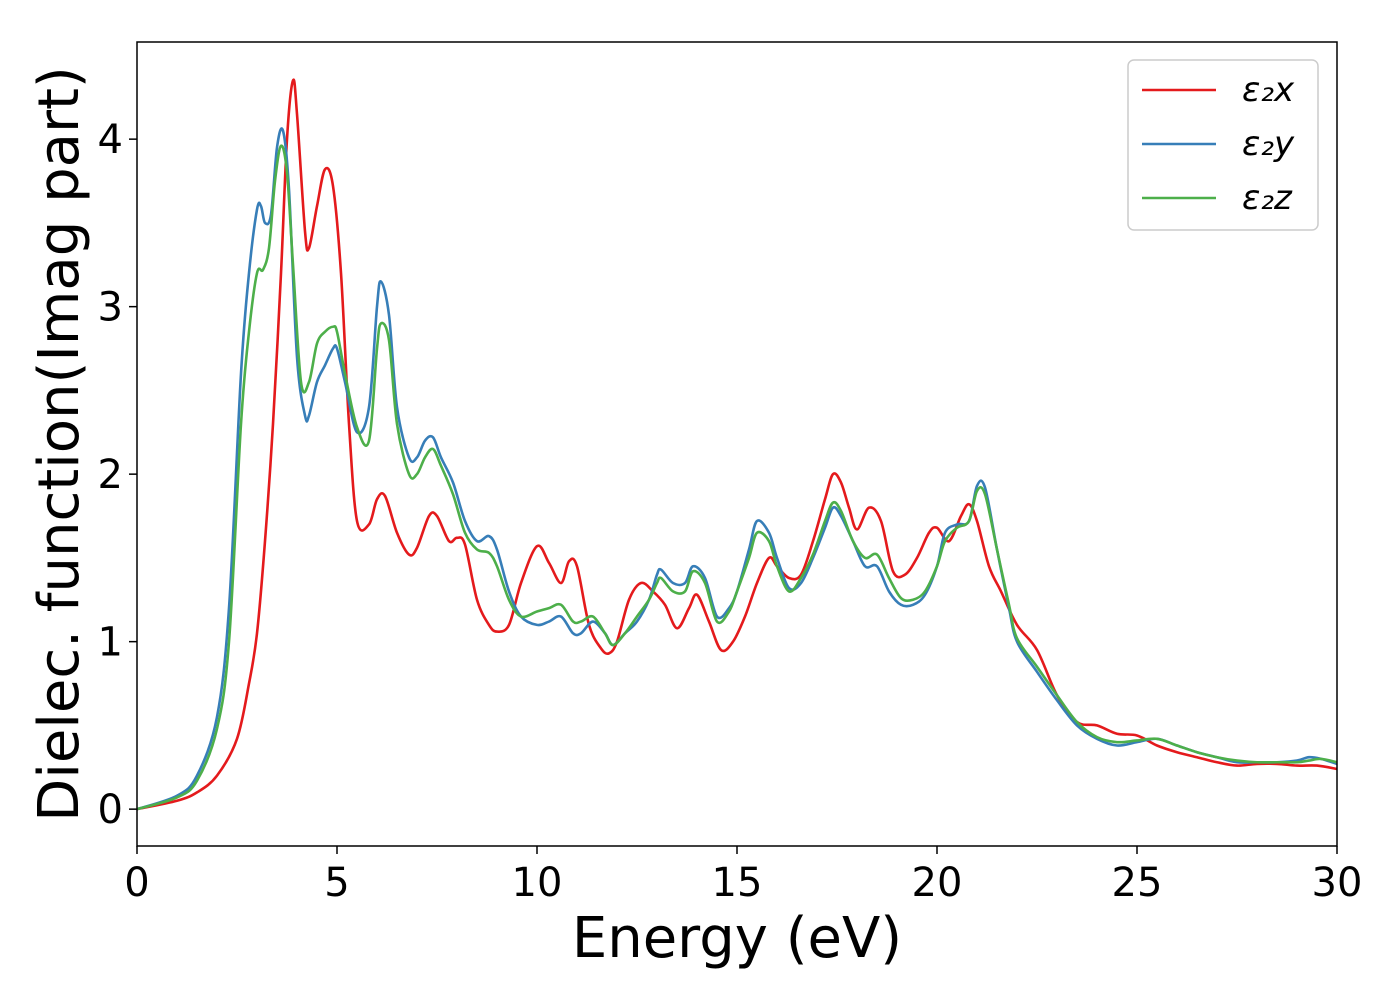  What do you see at coordinates (737, 938) in the screenshot?
I see `x-axis-title: Energy (eV)` at bounding box center [737, 938].